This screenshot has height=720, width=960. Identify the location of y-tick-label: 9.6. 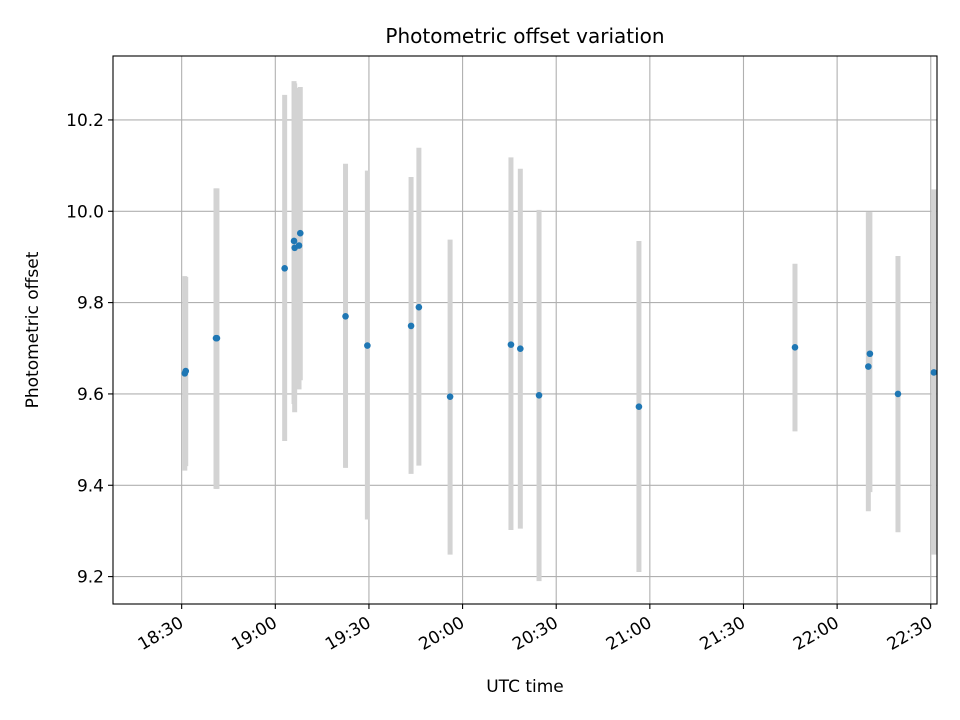
(90, 395).